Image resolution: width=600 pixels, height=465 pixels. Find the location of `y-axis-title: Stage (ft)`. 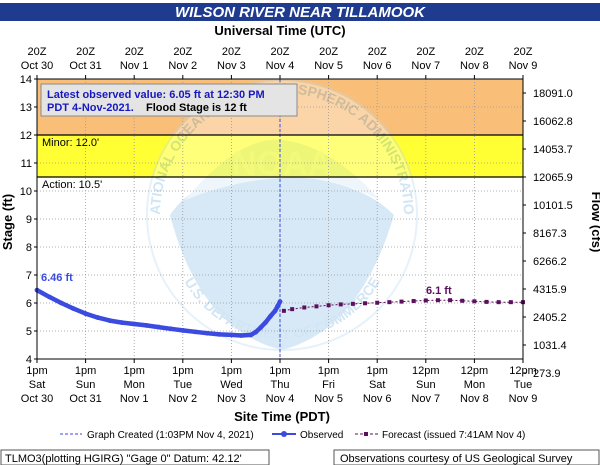

y-axis-title: Stage (ft) is located at coordinates (7, 222).